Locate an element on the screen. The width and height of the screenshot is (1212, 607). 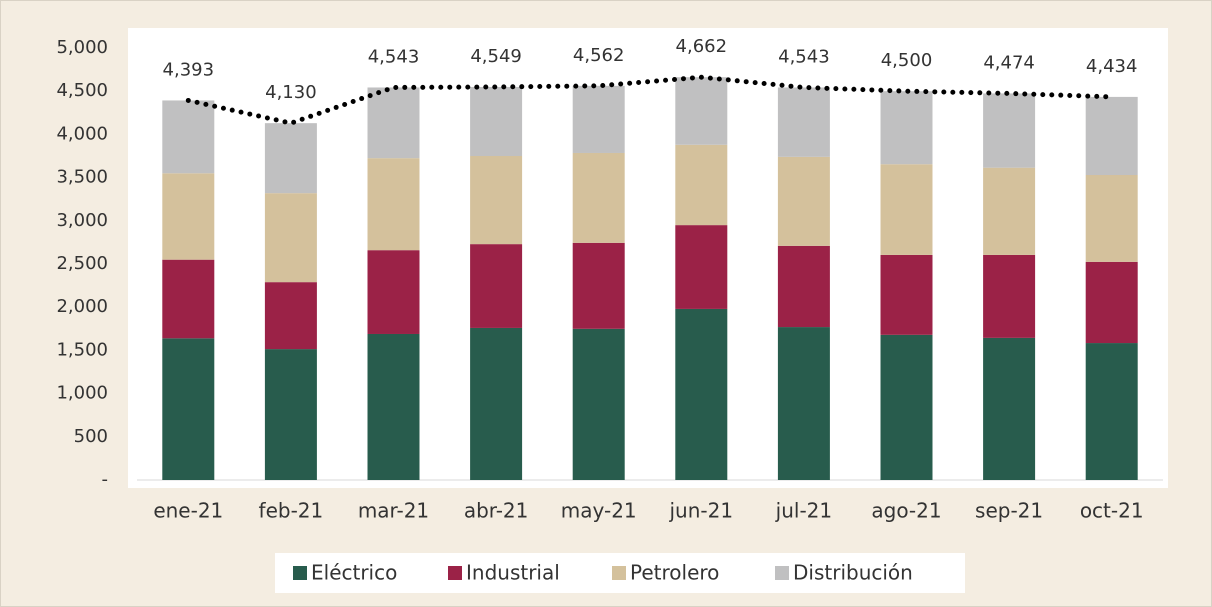
x-tick-label: feb-21 is located at coordinates (291, 511).